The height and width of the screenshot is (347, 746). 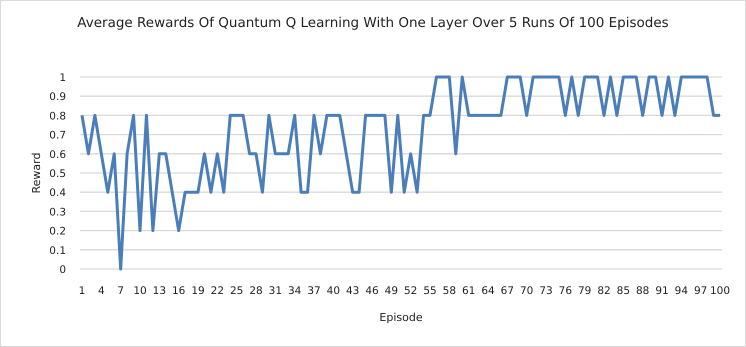 I want to click on x-axis-title: Episode, so click(x=401, y=317).